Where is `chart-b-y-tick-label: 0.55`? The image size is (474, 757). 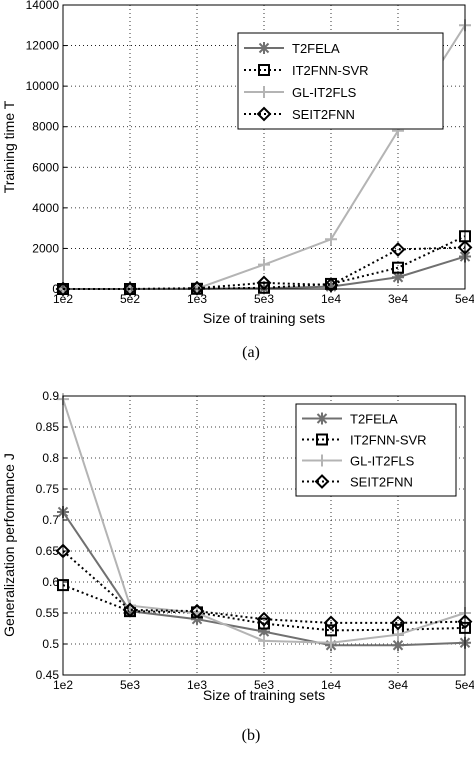 chart-b-y-tick-label: 0.55 is located at coordinates (48, 613).